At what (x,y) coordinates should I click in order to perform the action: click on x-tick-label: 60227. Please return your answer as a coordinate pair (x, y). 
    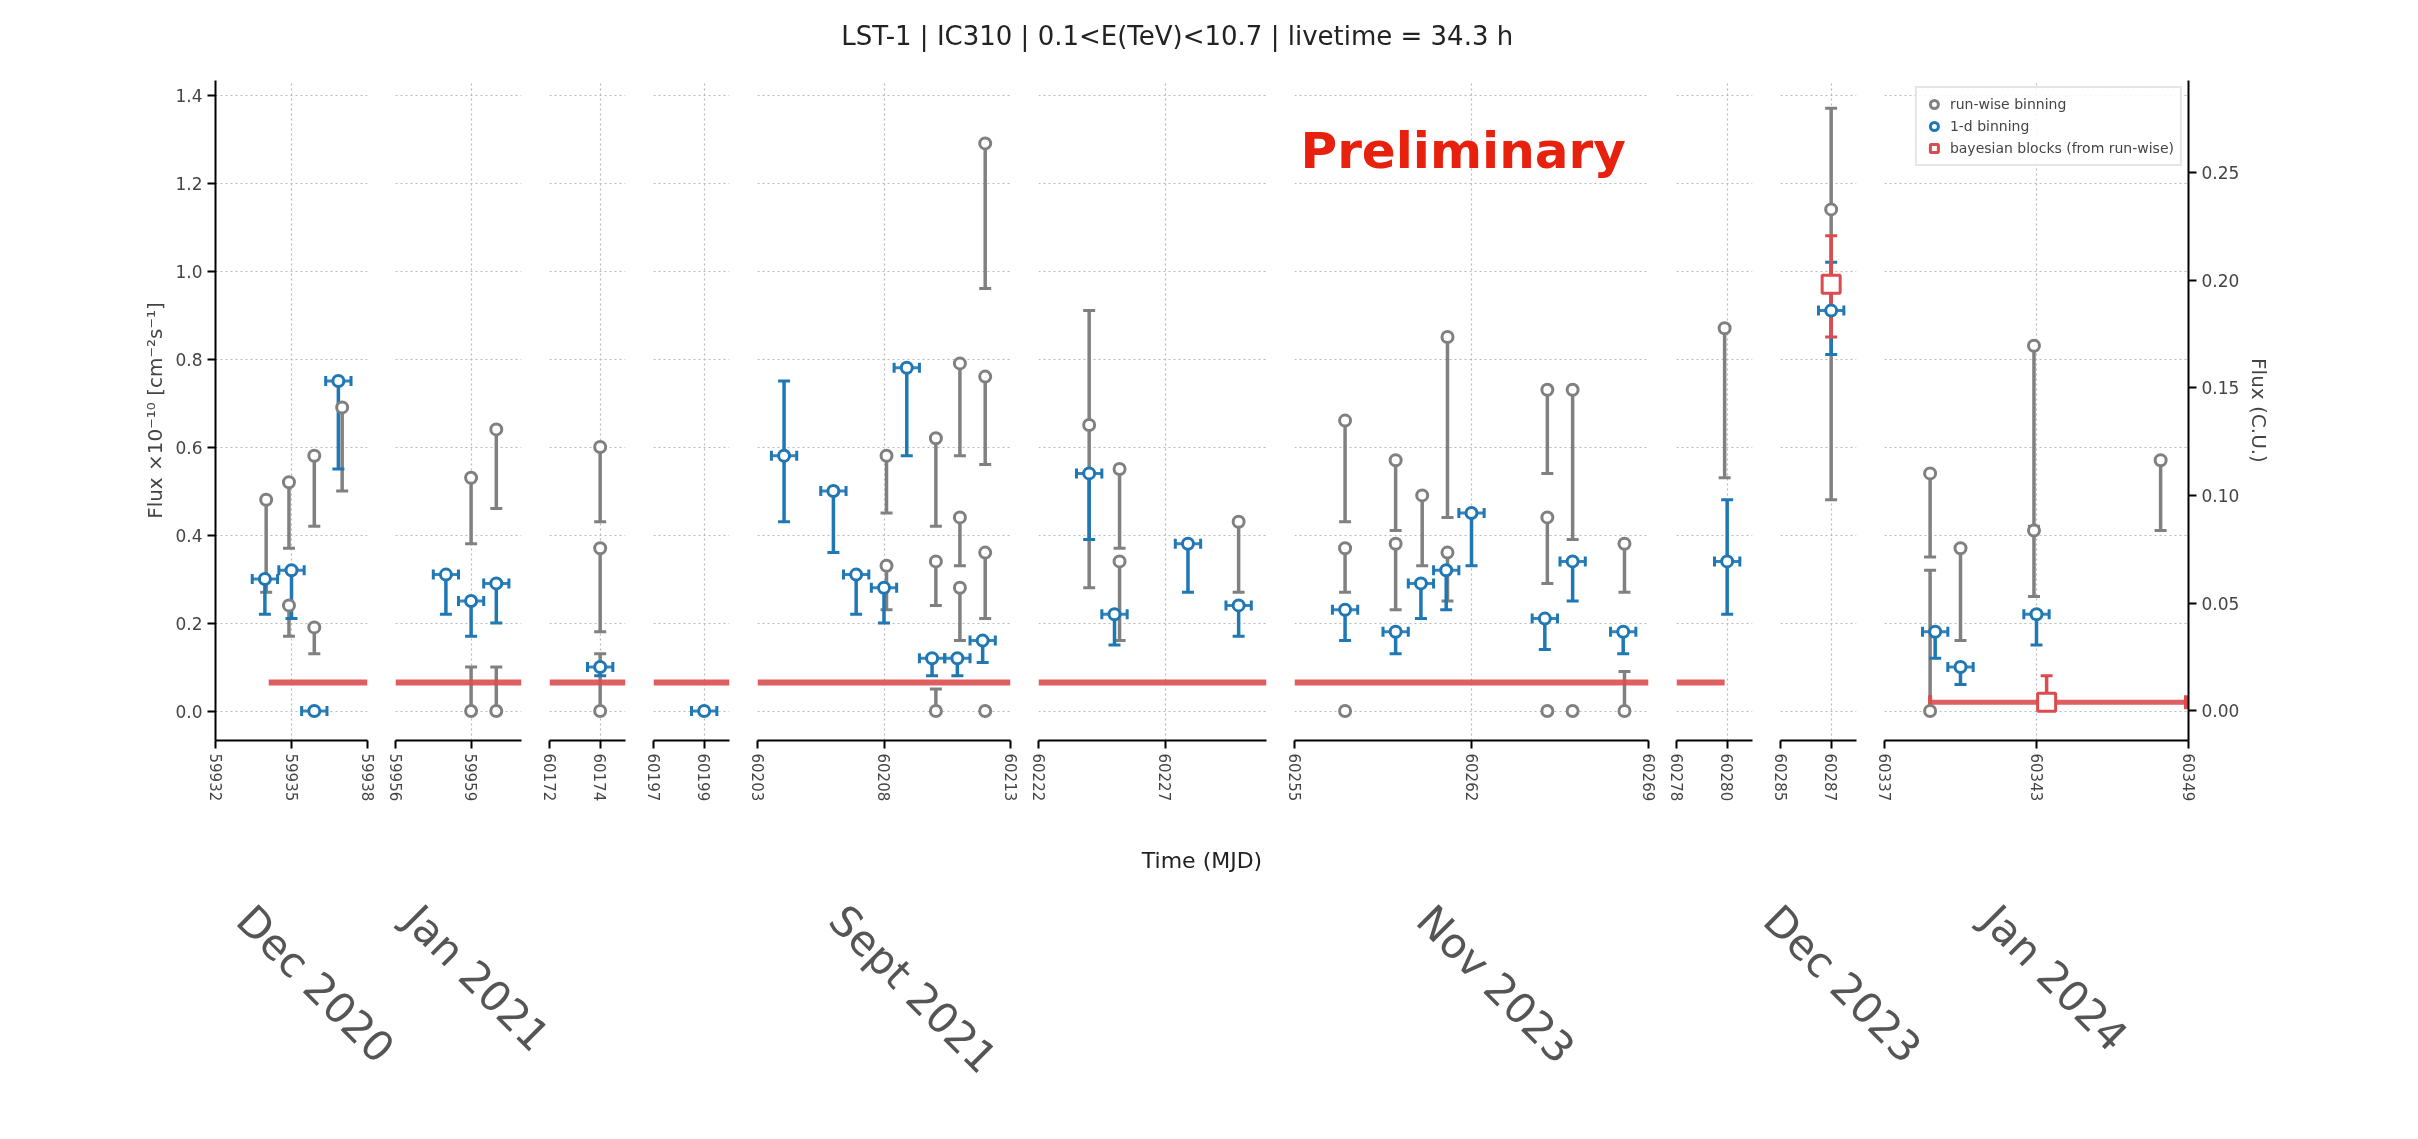
    Looking at the image, I should click on (1164, 777).